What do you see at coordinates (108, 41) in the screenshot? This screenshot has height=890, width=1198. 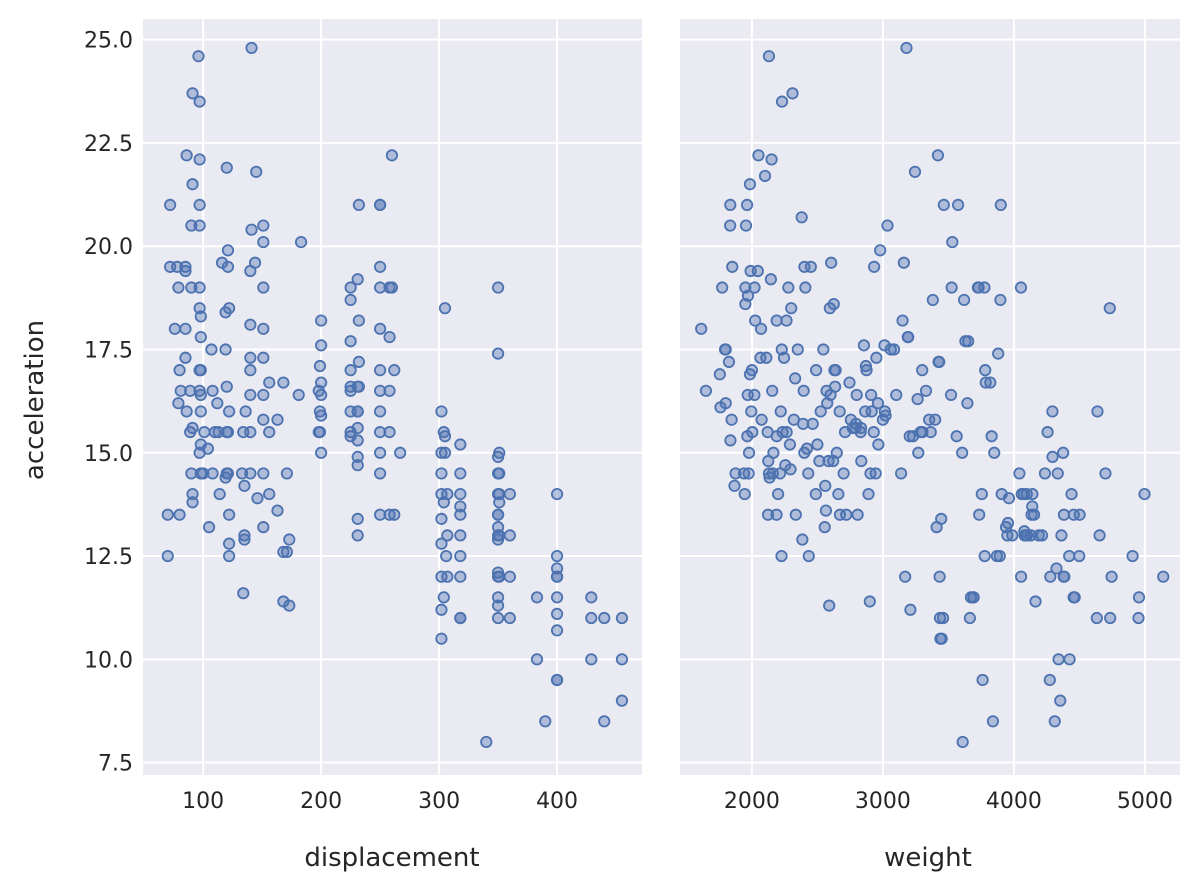 I see `y-tick-label: 25.0` at bounding box center [108, 41].